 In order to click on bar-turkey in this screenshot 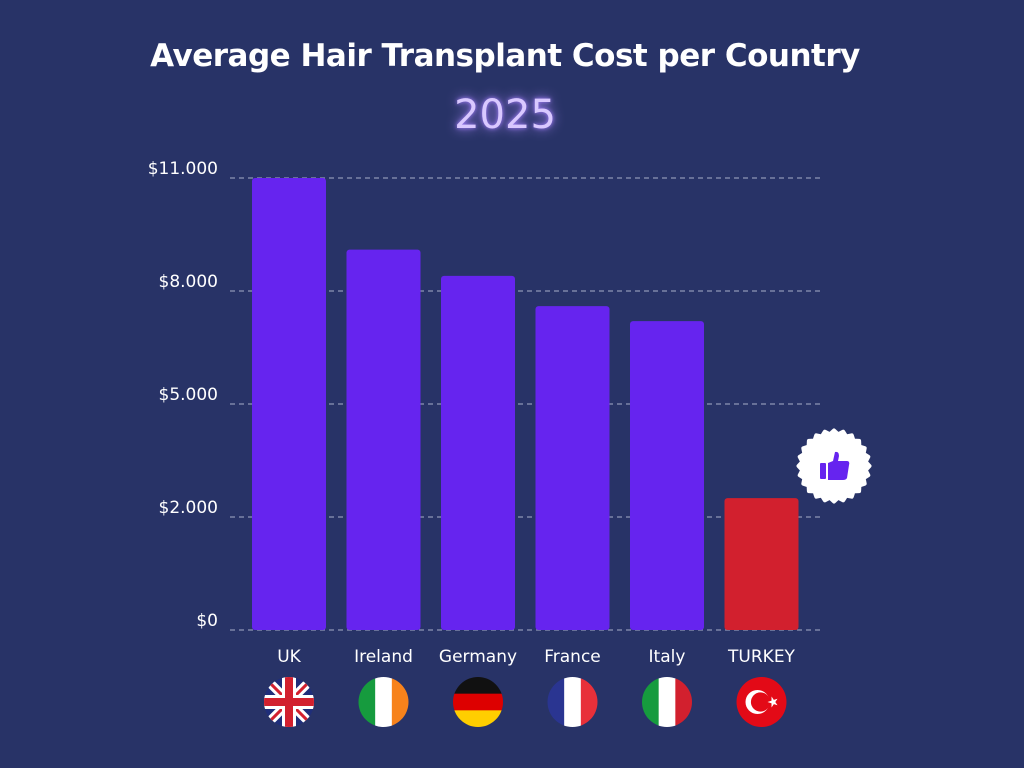, I will do `click(761, 564)`.